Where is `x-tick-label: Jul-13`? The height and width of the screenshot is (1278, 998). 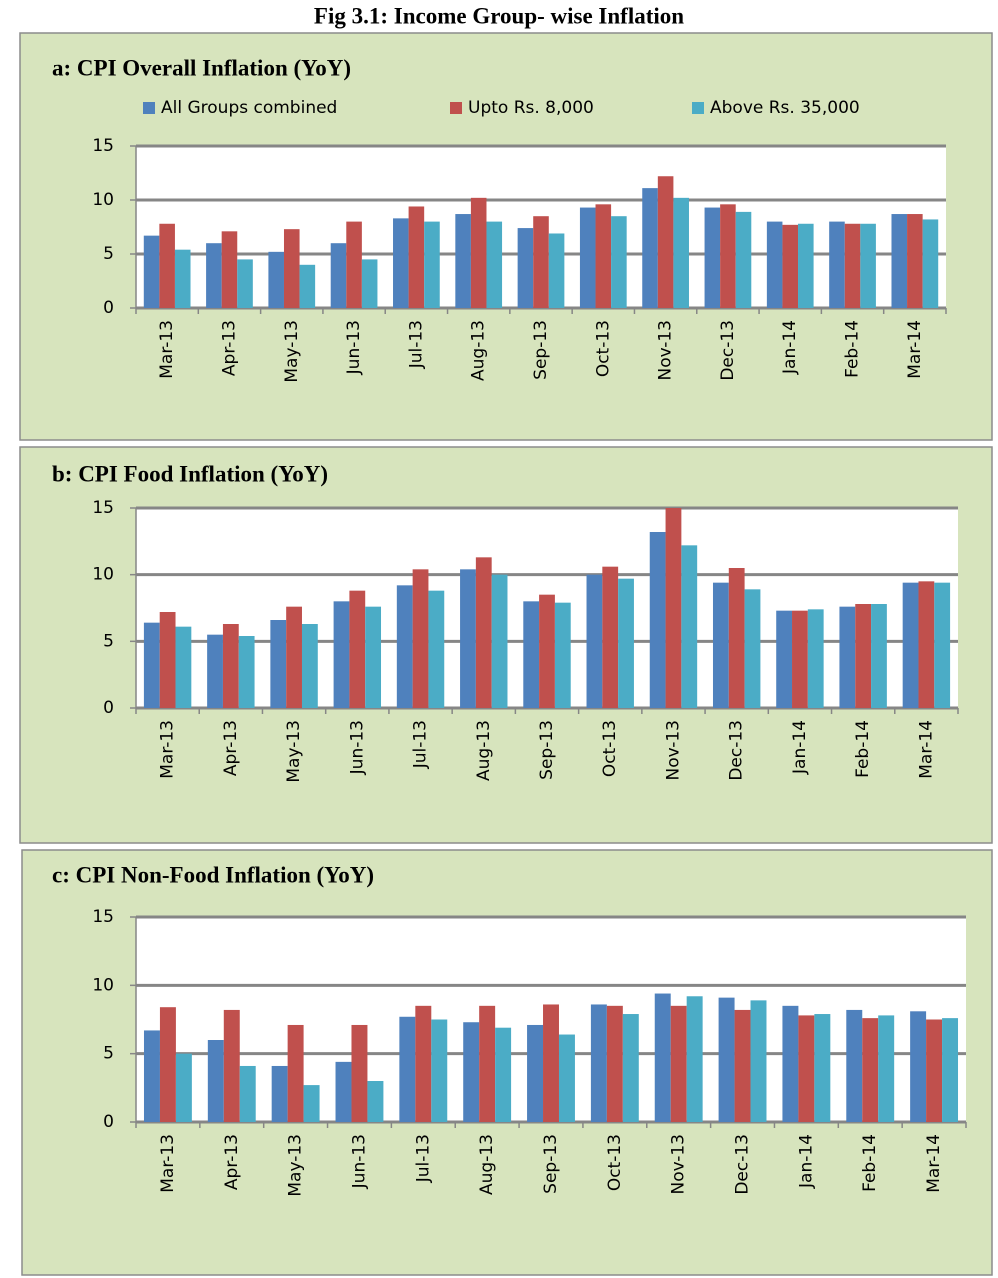 x-tick-label: Jul-13 is located at coordinates (421, 744).